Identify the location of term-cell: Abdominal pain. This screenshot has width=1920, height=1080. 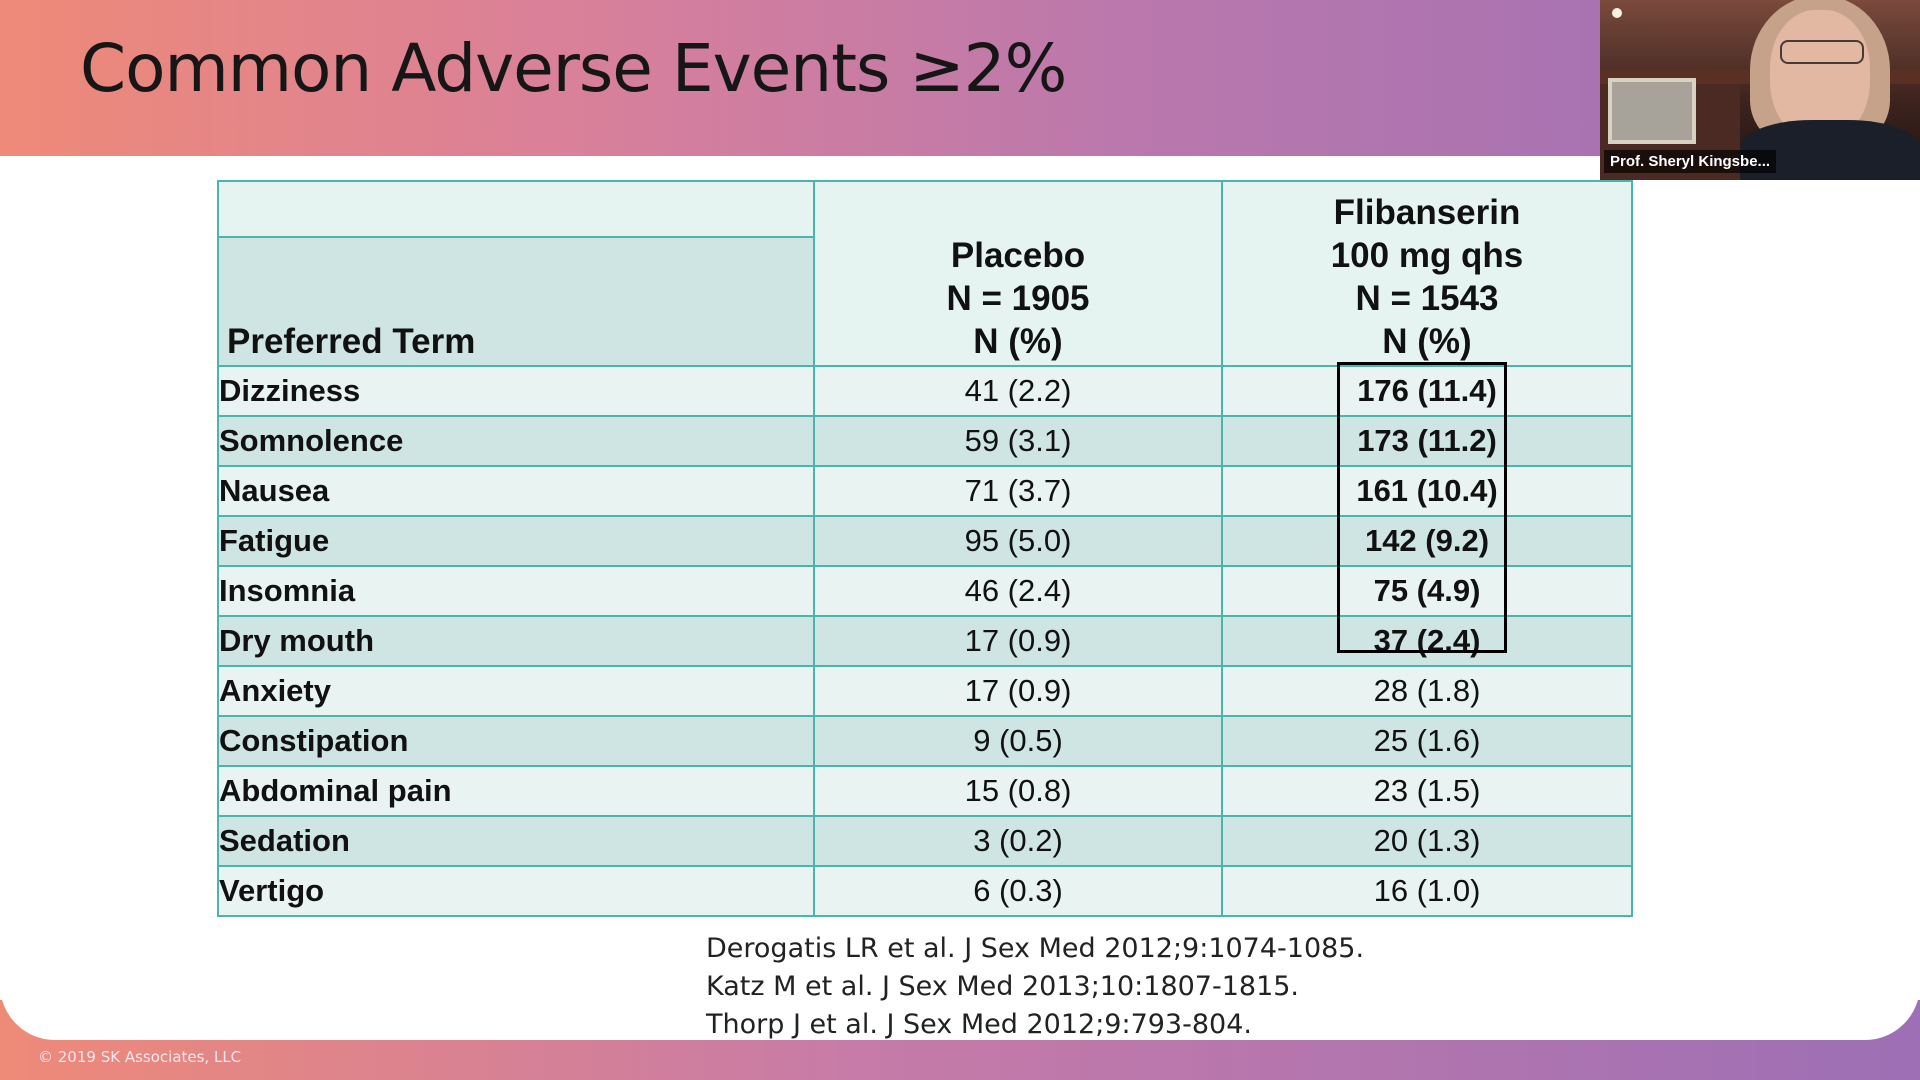
(516, 791).